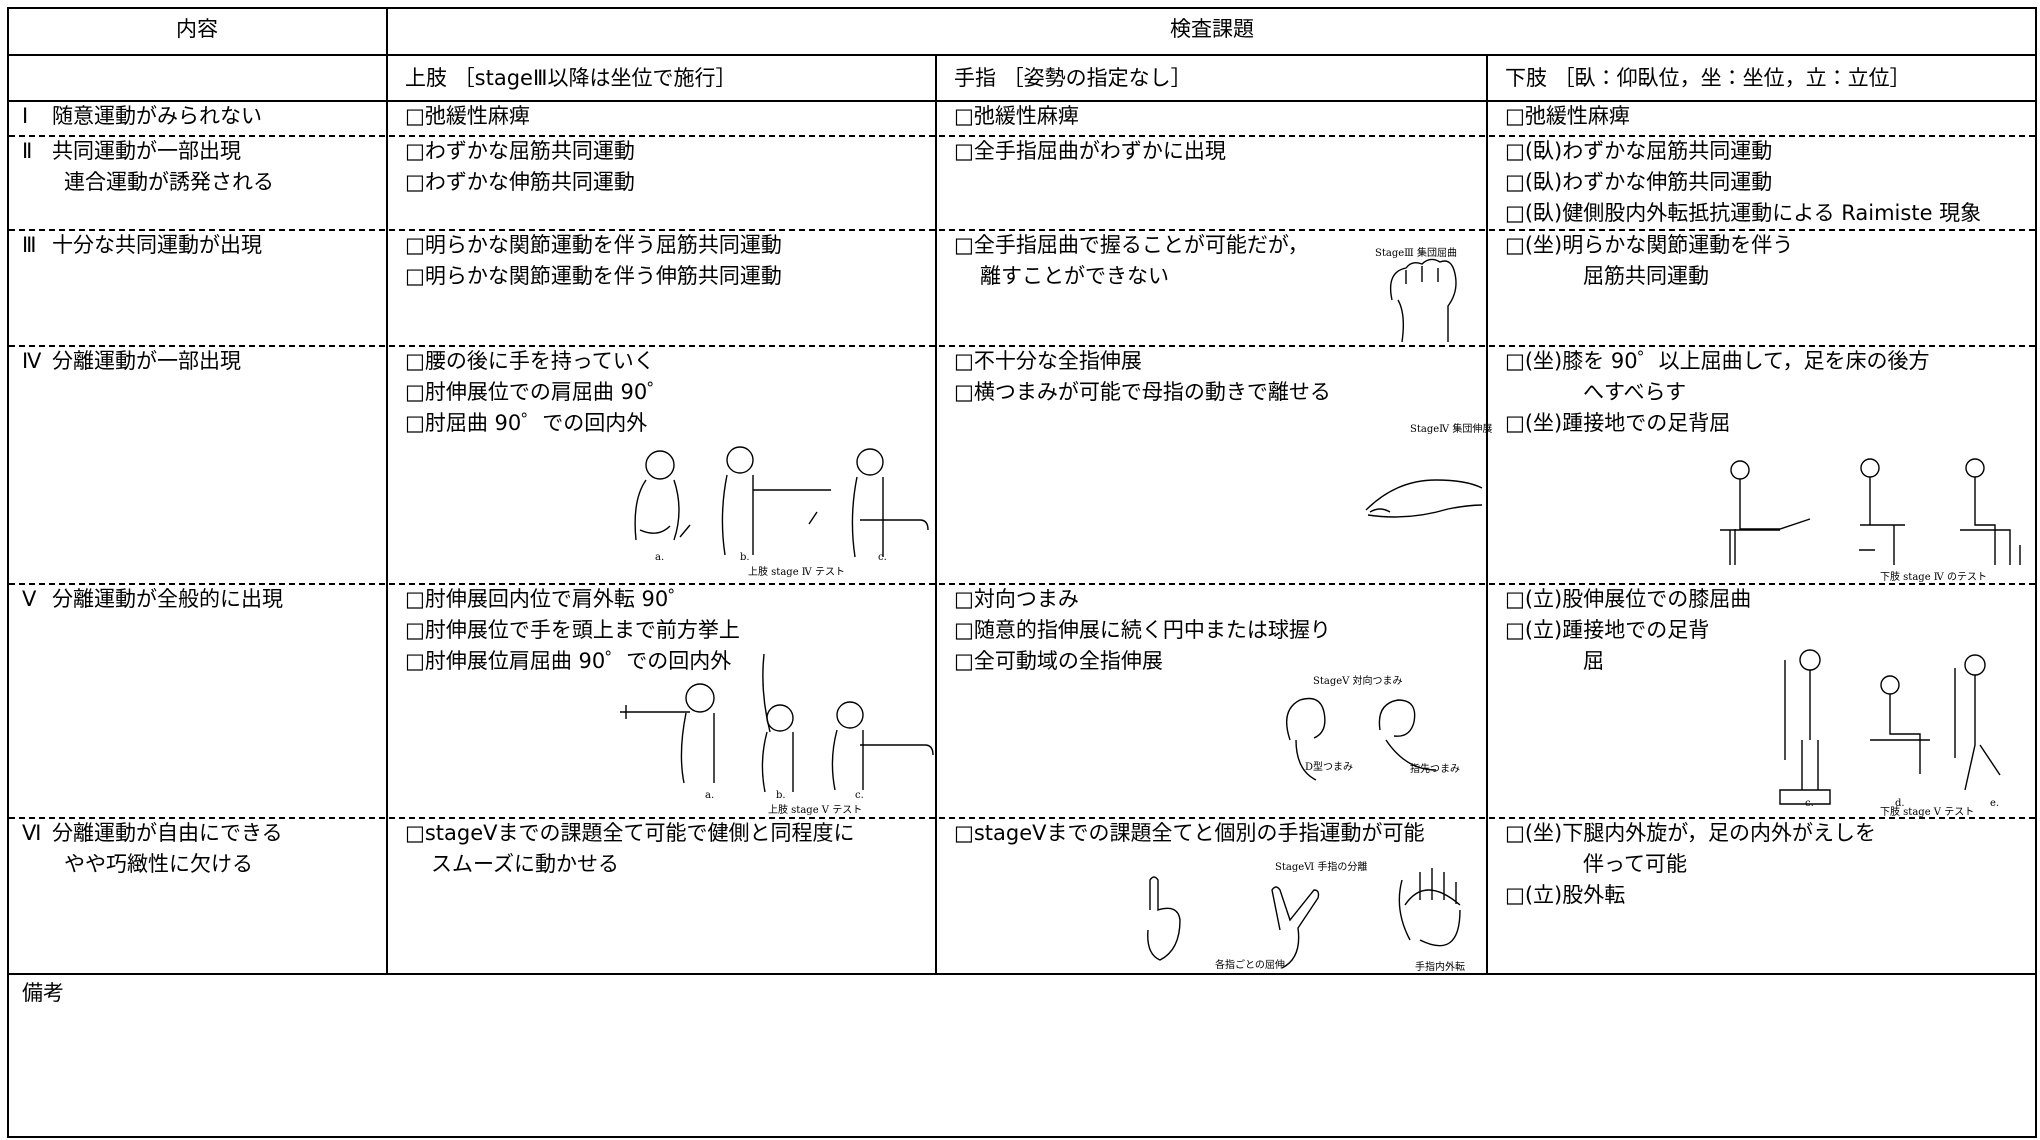  What do you see at coordinates (1690, 833) in the screenshot?
I see `task-item: □(坐)下腿内外旋が，足の内外がえしを` at bounding box center [1690, 833].